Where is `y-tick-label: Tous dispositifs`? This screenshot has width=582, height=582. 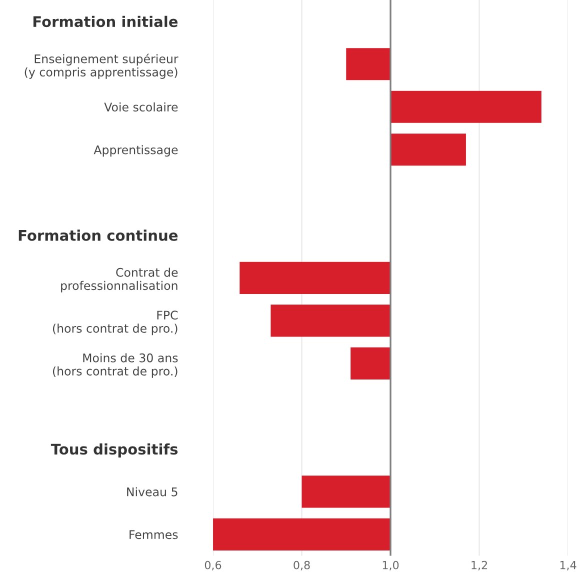 y-tick-label: Tous dispositifs is located at coordinates (114, 450).